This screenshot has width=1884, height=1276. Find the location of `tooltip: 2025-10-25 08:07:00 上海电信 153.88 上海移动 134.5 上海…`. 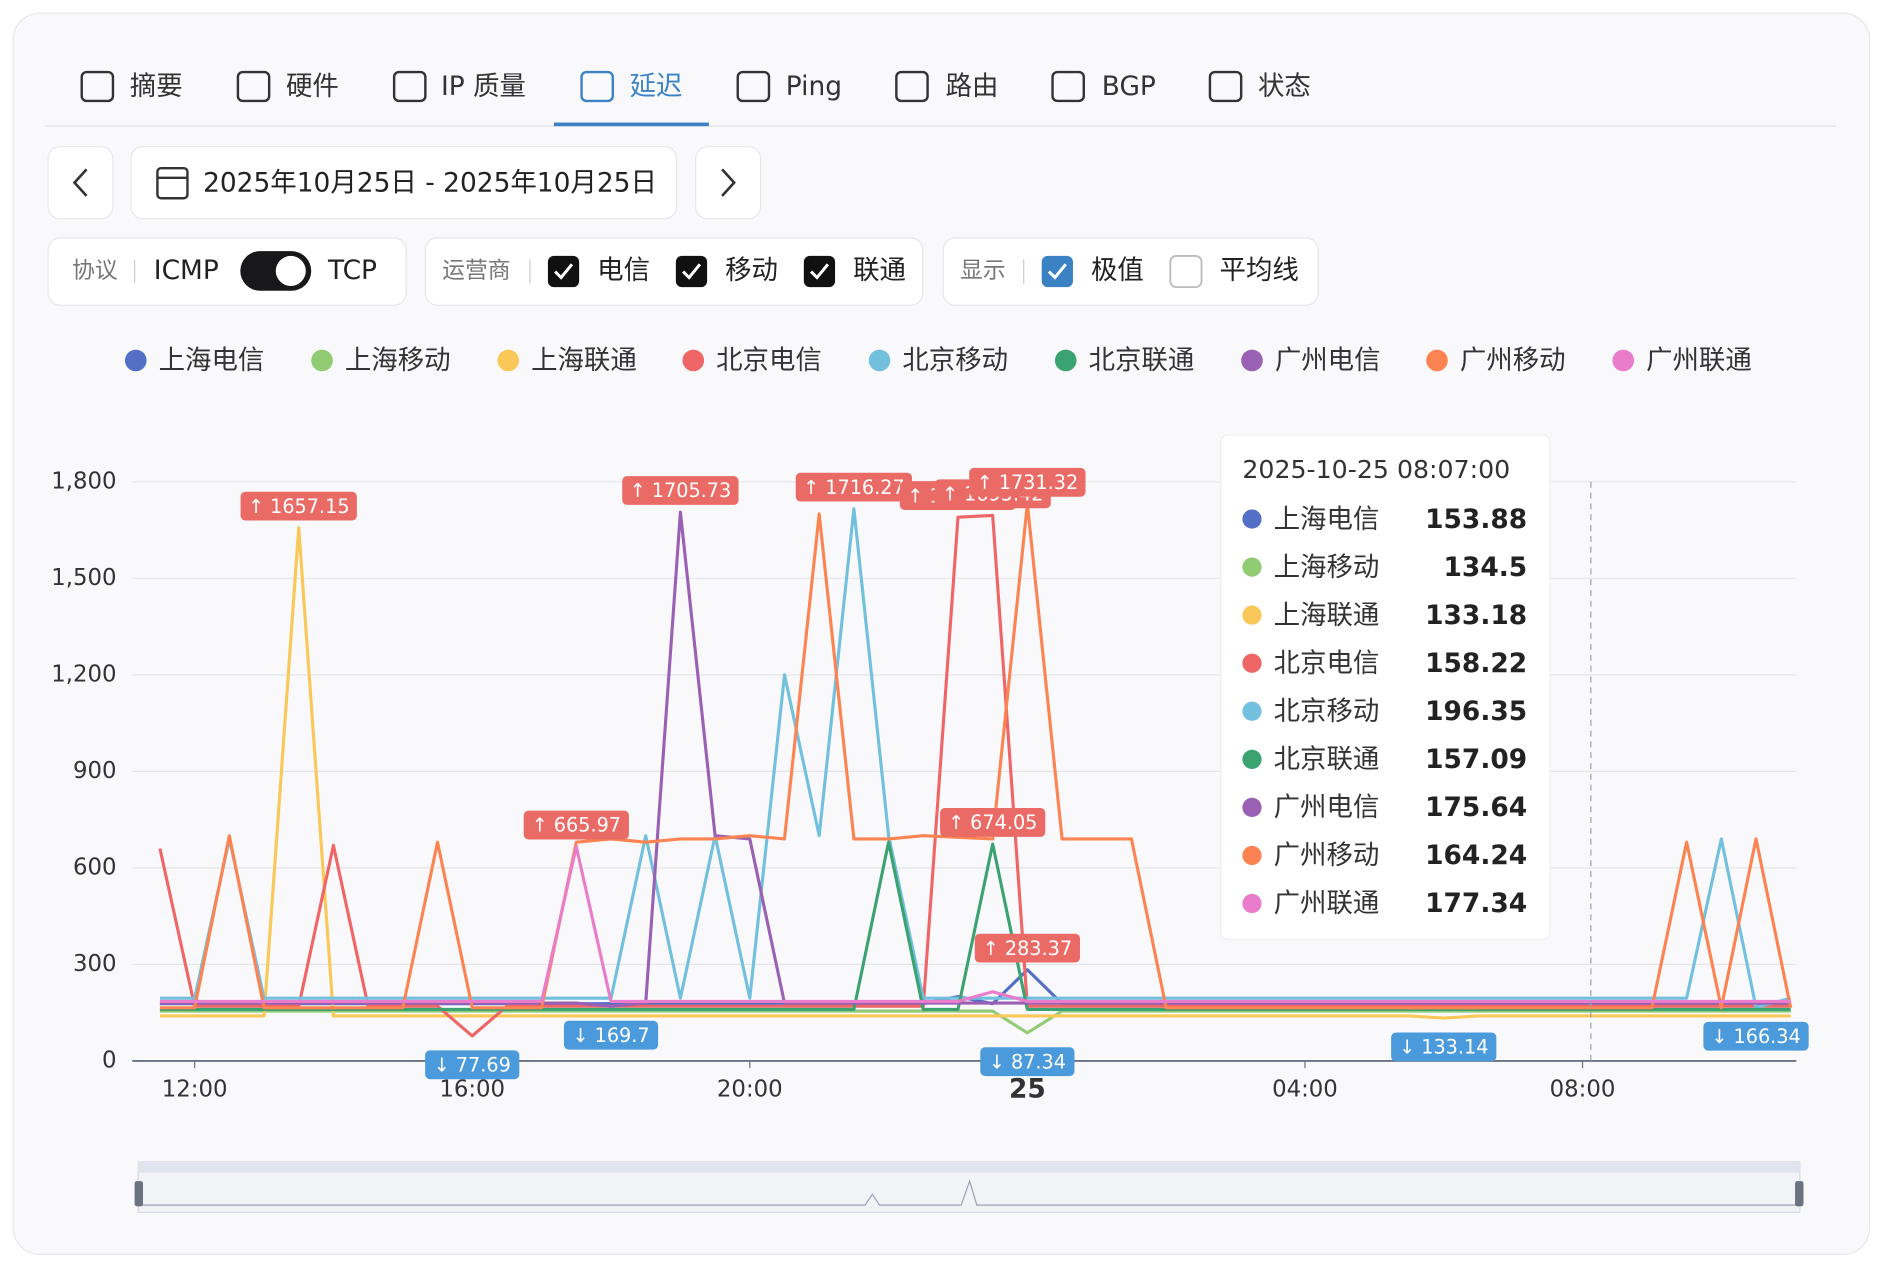

tooltip: 2025-10-25 08:07:00 上海电信 153.88 上海移动 134.5 上海… is located at coordinates (1385, 687).